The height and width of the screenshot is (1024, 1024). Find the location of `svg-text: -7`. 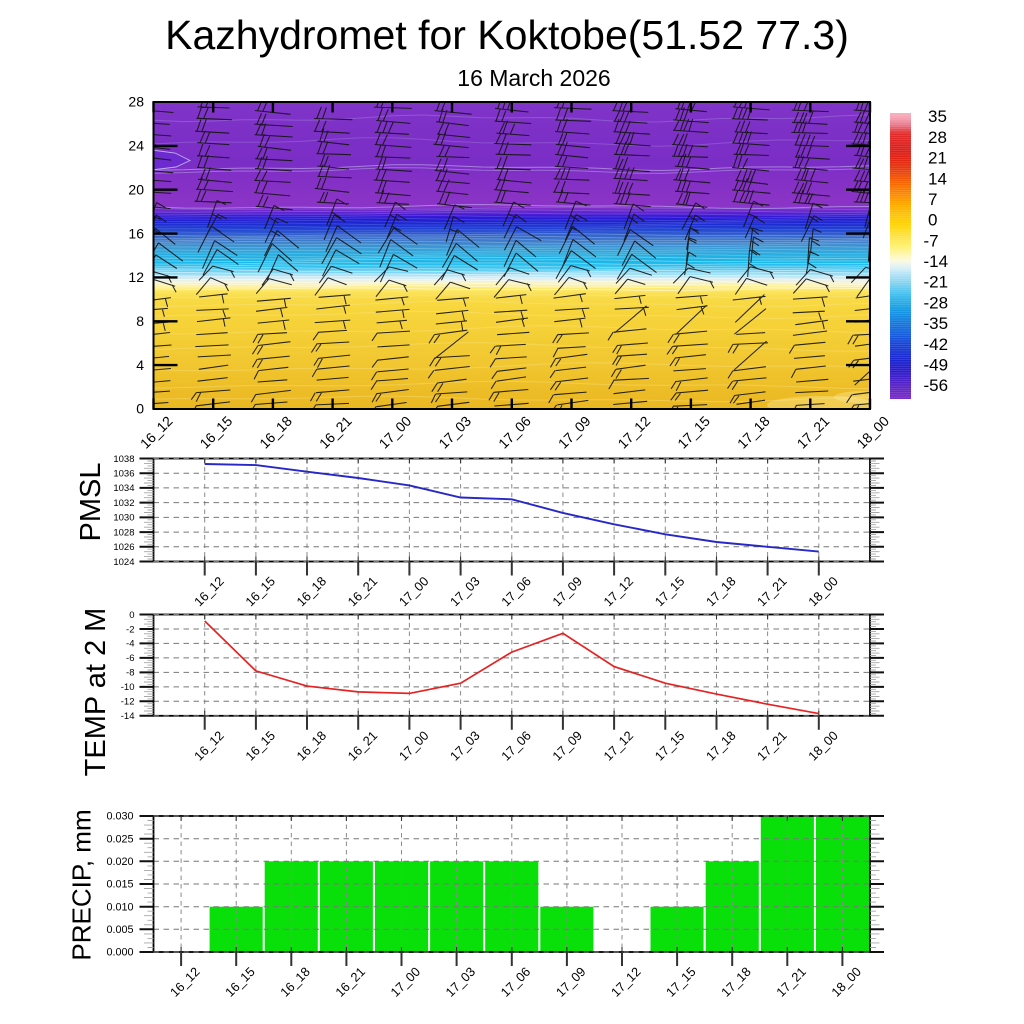

svg-text: -7 is located at coordinates (931, 240).